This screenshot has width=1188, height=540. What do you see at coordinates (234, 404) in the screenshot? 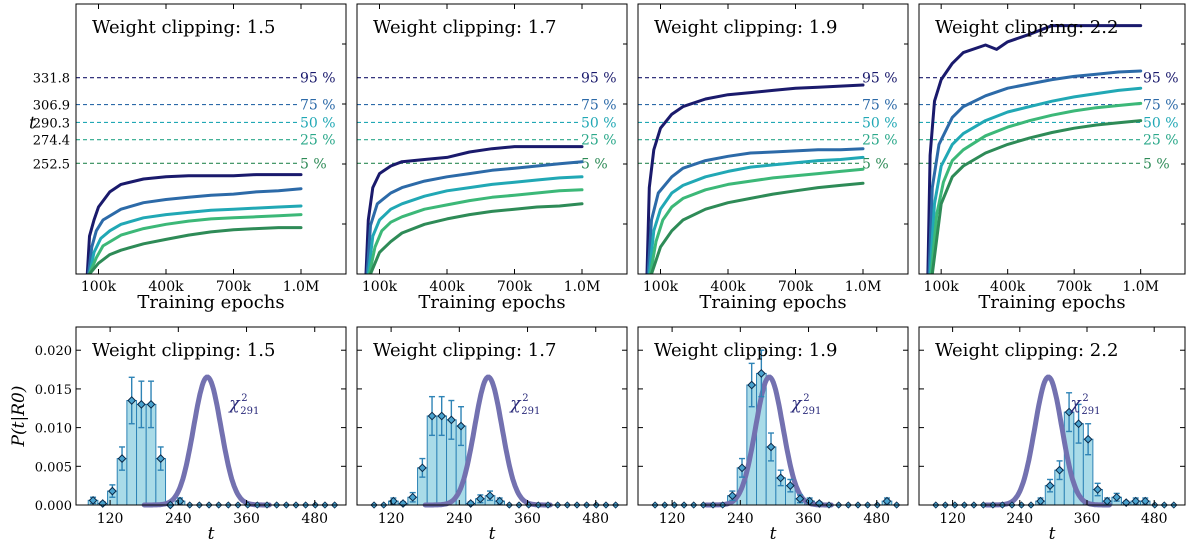
I see `chi2-label: χ` at bounding box center [234, 404].